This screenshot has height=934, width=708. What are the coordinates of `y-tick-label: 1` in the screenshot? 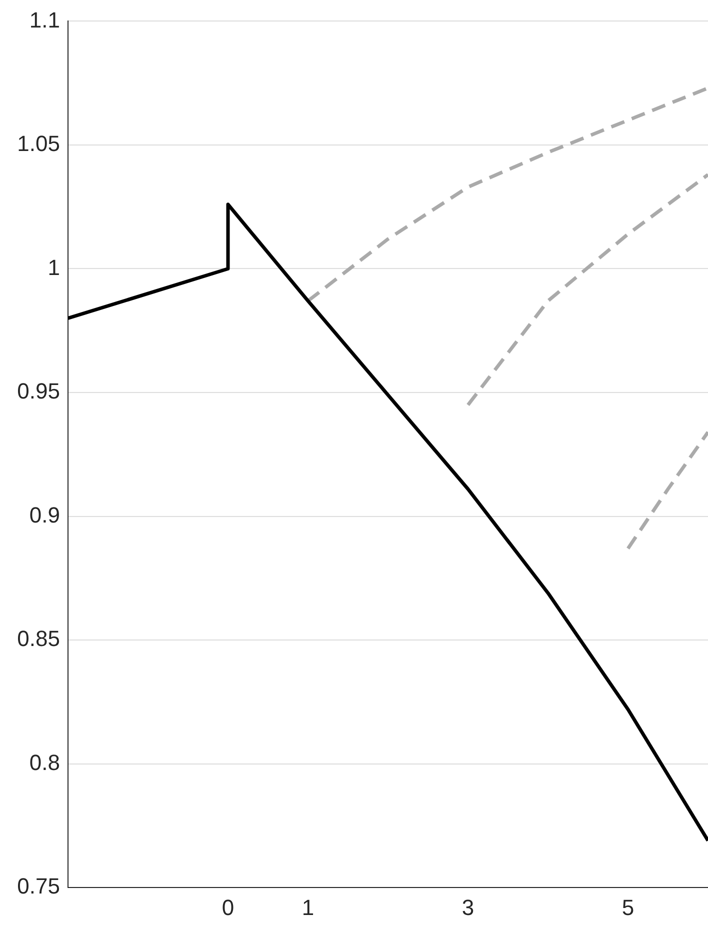 It's located at (54, 267).